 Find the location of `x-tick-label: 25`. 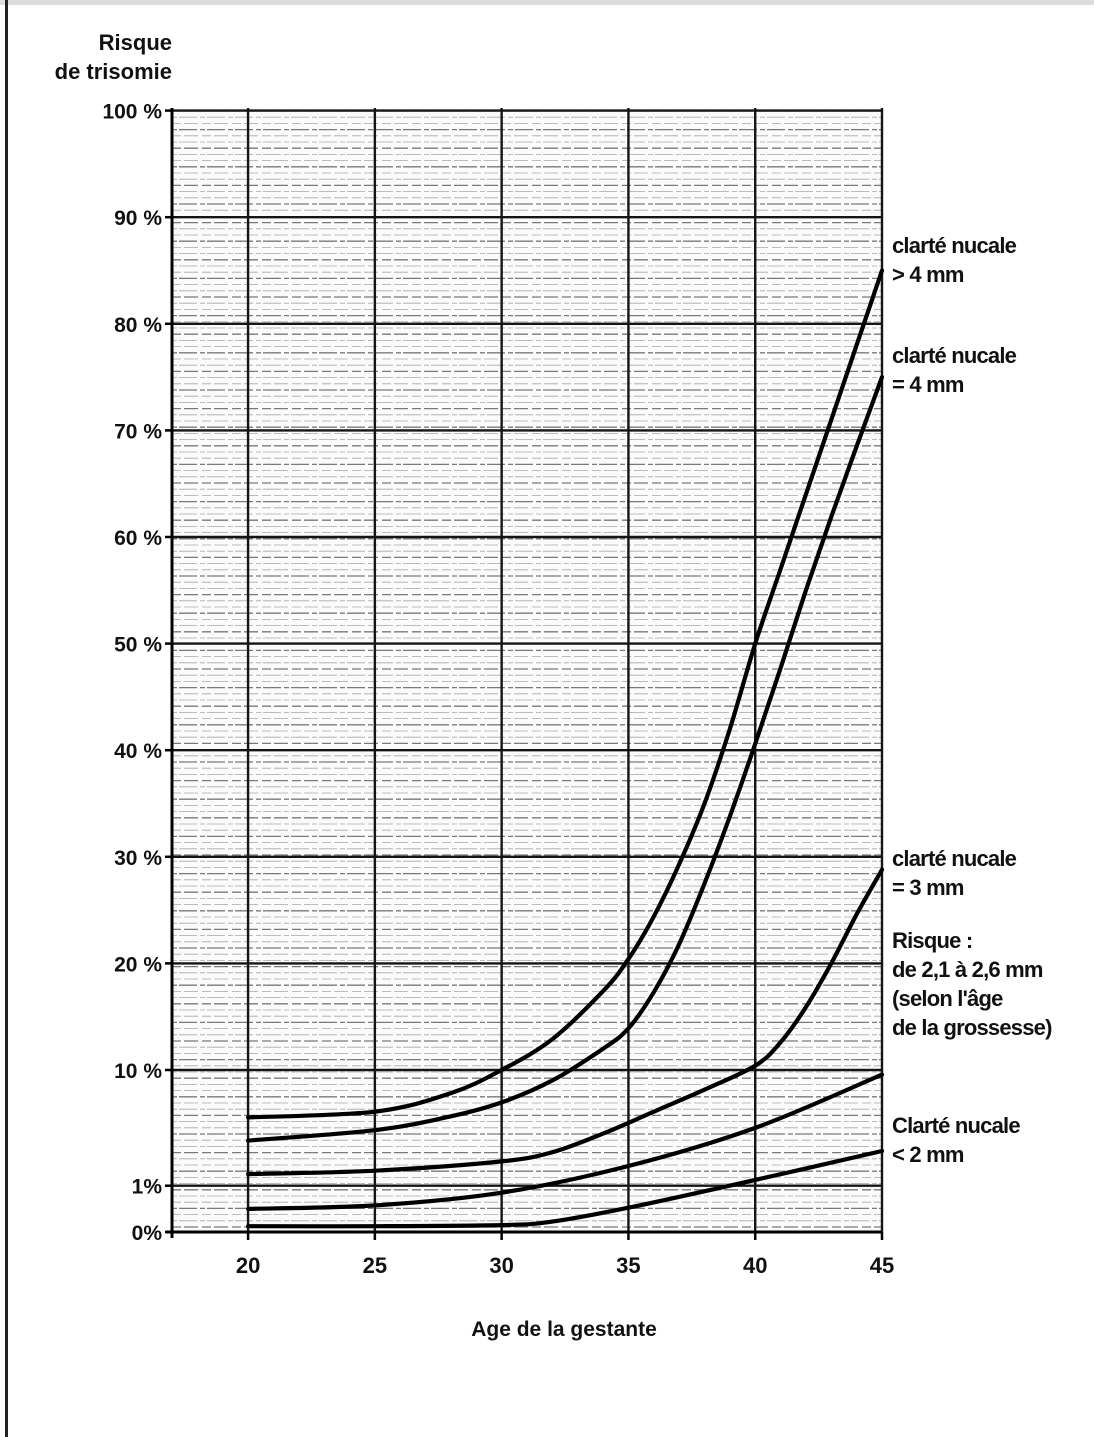

x-tick-label: 25 is located at coordinates (375, 1265).